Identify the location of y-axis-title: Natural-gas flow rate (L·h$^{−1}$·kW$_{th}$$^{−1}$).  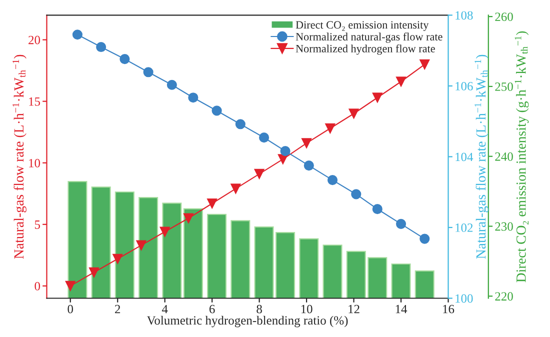
(19, 156).